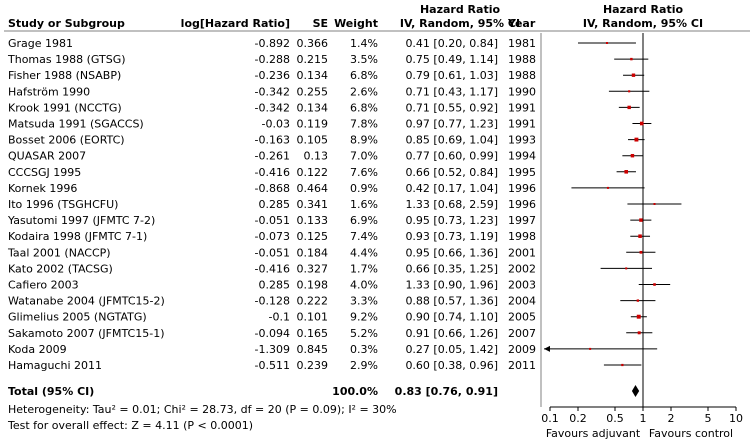 The height and width of the screenshot is (448, 754). I want to click on study-year: 2007, so click(522, 333).